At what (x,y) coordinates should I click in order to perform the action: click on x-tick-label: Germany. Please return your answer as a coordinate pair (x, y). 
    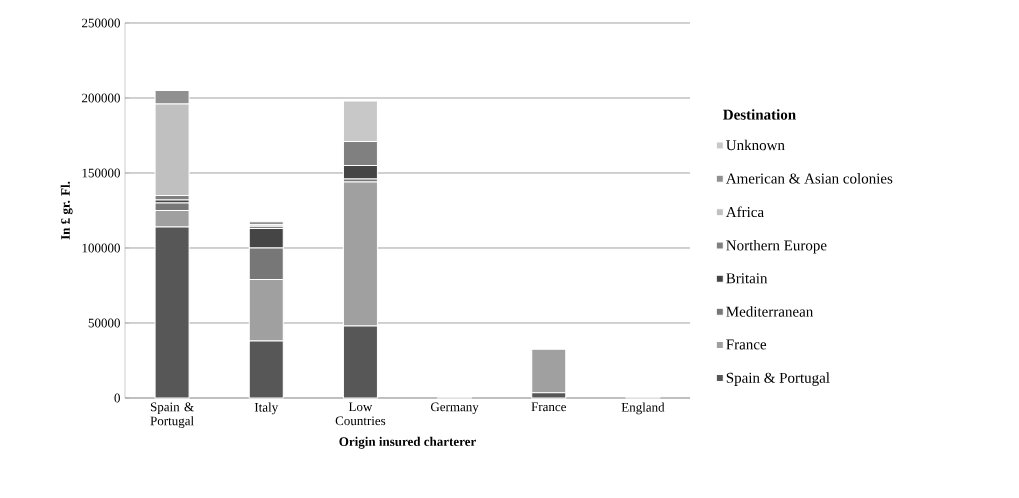
    Looking at the image, I should click on (454, 408).